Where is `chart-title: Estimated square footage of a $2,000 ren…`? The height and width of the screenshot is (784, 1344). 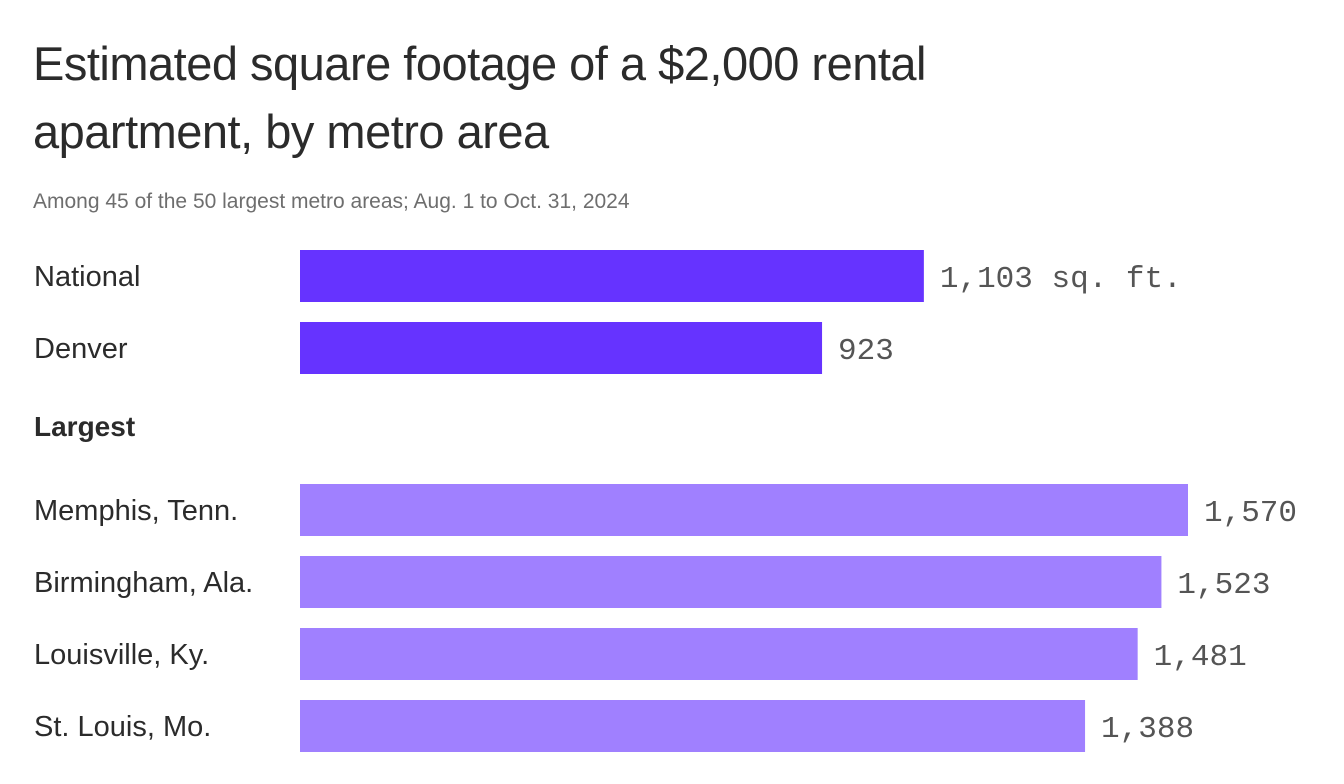
chart-title: Estimated square footage of a $2,000 ren… is located at coordinates (480, 97).